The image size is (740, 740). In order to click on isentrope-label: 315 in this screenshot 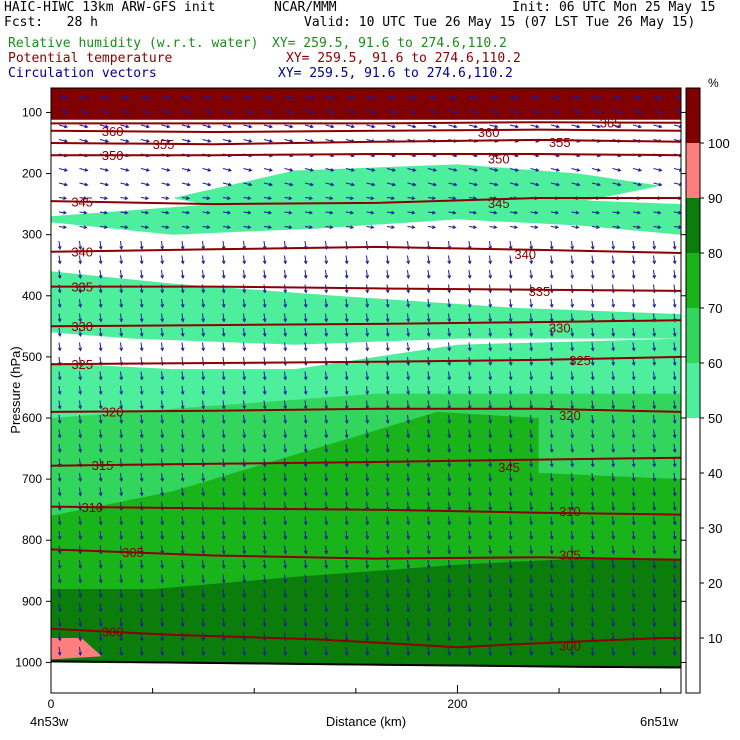, I will do `click(103, 465)`.